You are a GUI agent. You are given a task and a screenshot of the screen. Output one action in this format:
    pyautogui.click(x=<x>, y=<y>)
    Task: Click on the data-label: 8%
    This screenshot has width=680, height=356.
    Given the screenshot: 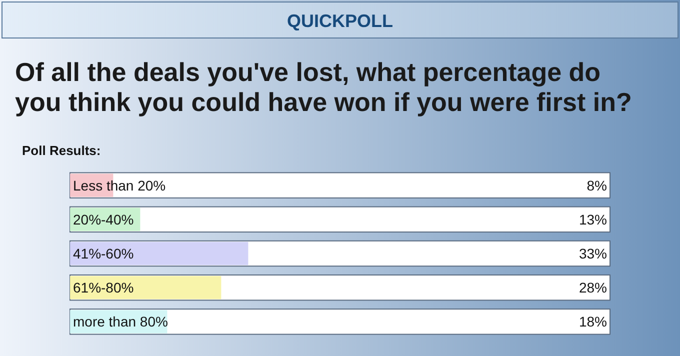 What is the action you would take?
    pyautogui.click(x=596, y=185)
    